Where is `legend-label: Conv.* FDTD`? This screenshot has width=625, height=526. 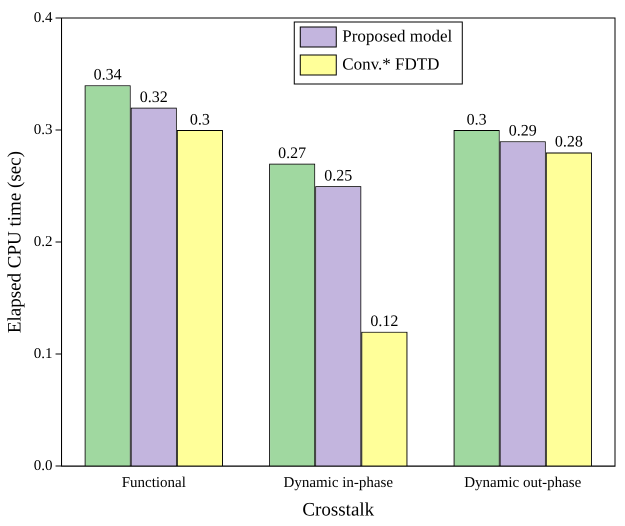 legend-label: Conv.* FDTD is located at coordinates (391, 64).